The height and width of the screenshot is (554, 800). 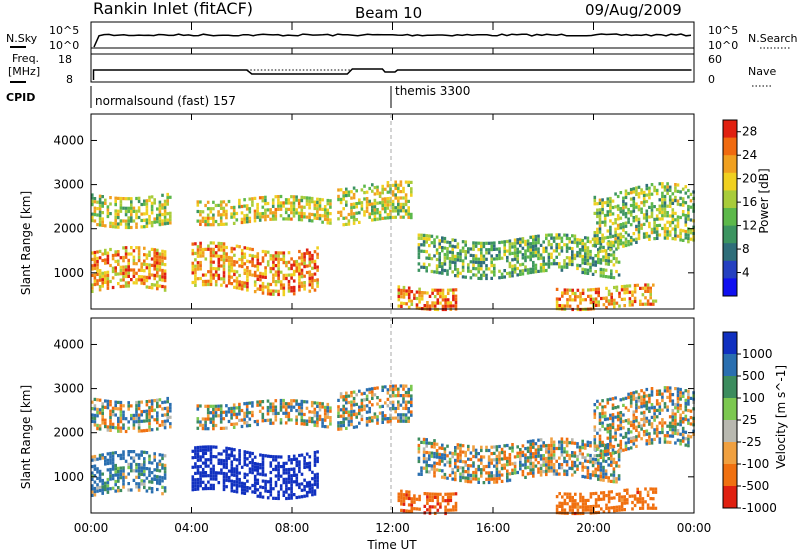 I want to click on colorbar-tick-label: 28, so click(x=749, y=132).